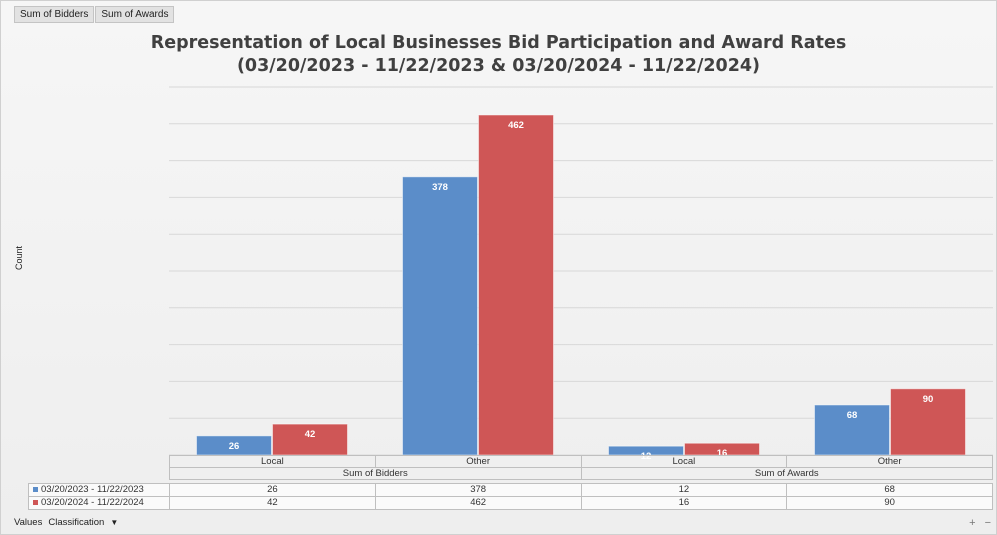 This screenshot has width=997, height=535. Describe the element at coordinates (889, 490) in the screenshot. I see `data-cell: 68` at that location.